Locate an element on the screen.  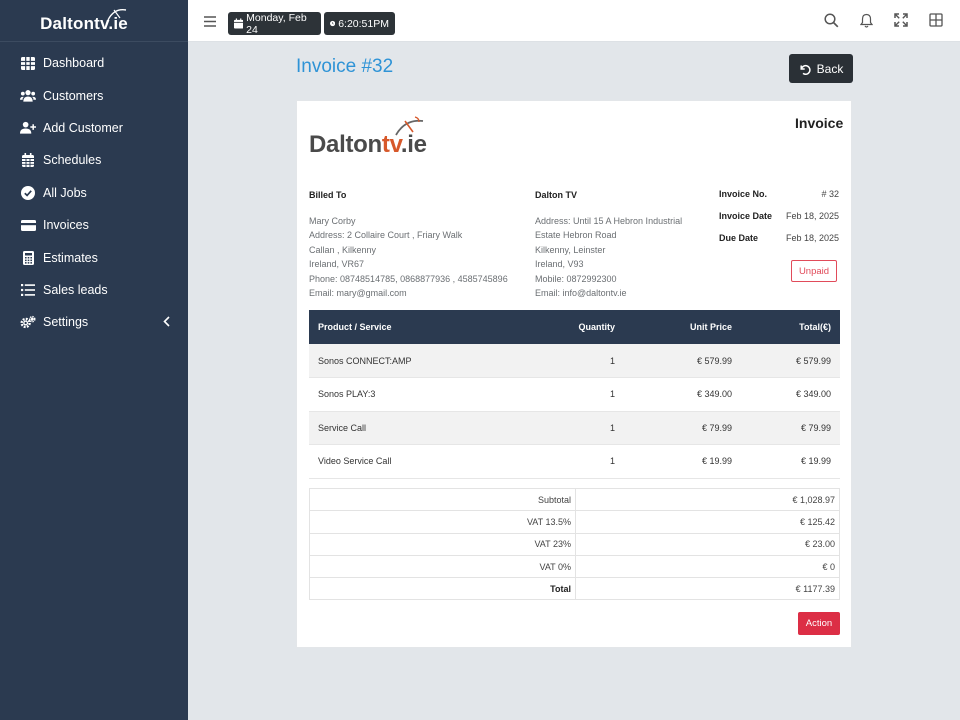
total-row: Total € 1177.39 is located at coordinates (574, 589).